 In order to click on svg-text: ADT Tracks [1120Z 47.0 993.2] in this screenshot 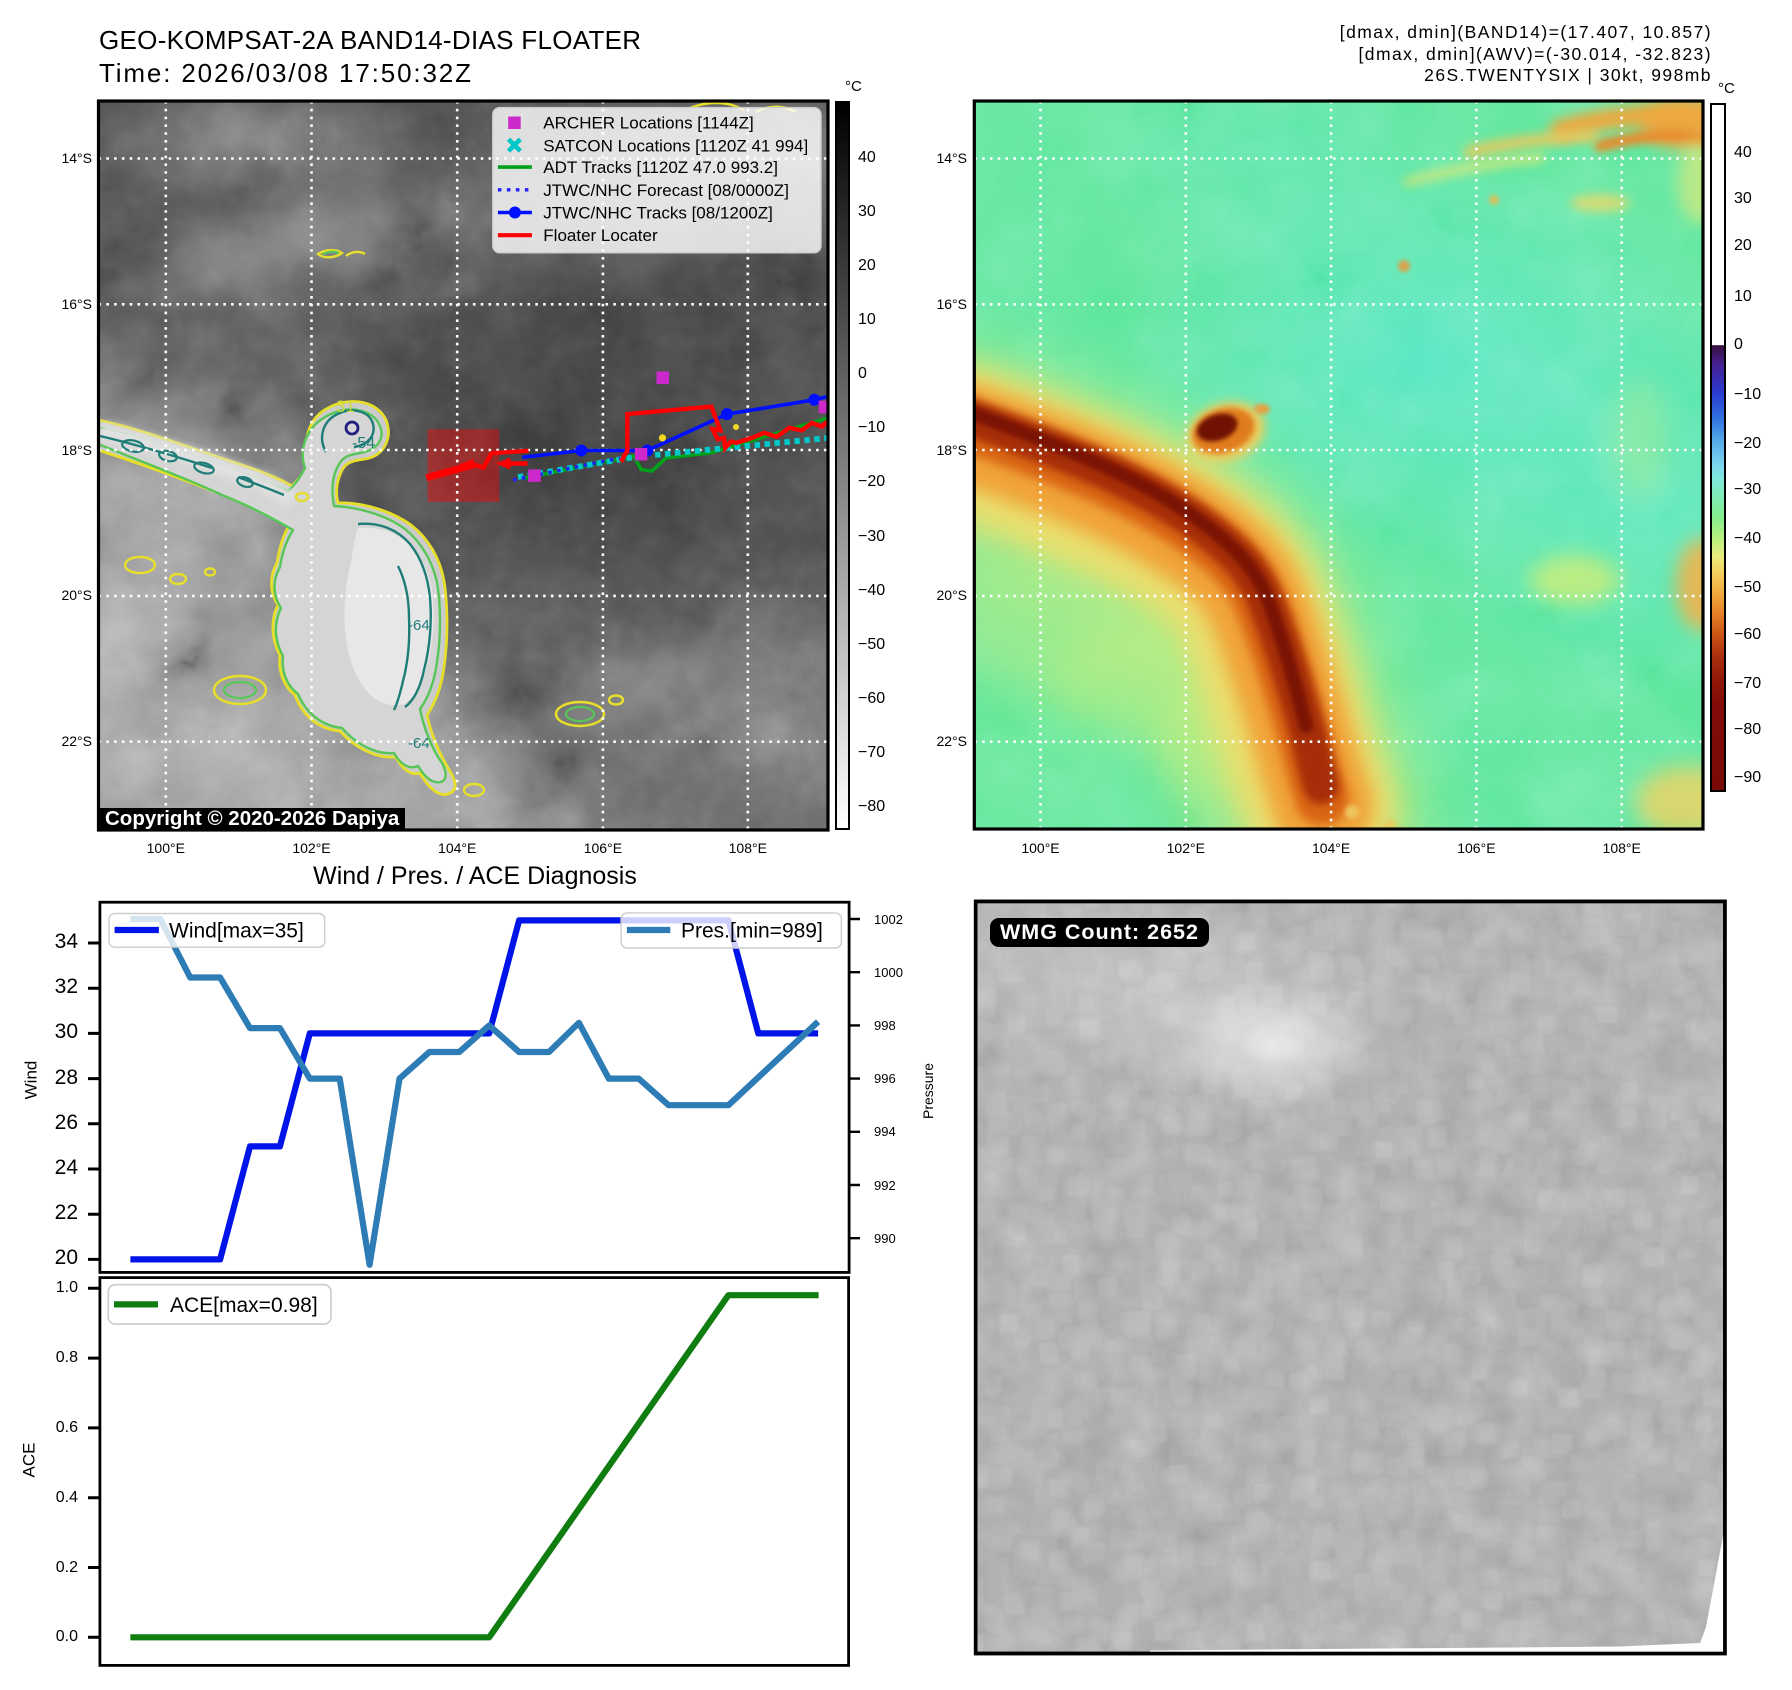, I will do `click(660, 167)`.